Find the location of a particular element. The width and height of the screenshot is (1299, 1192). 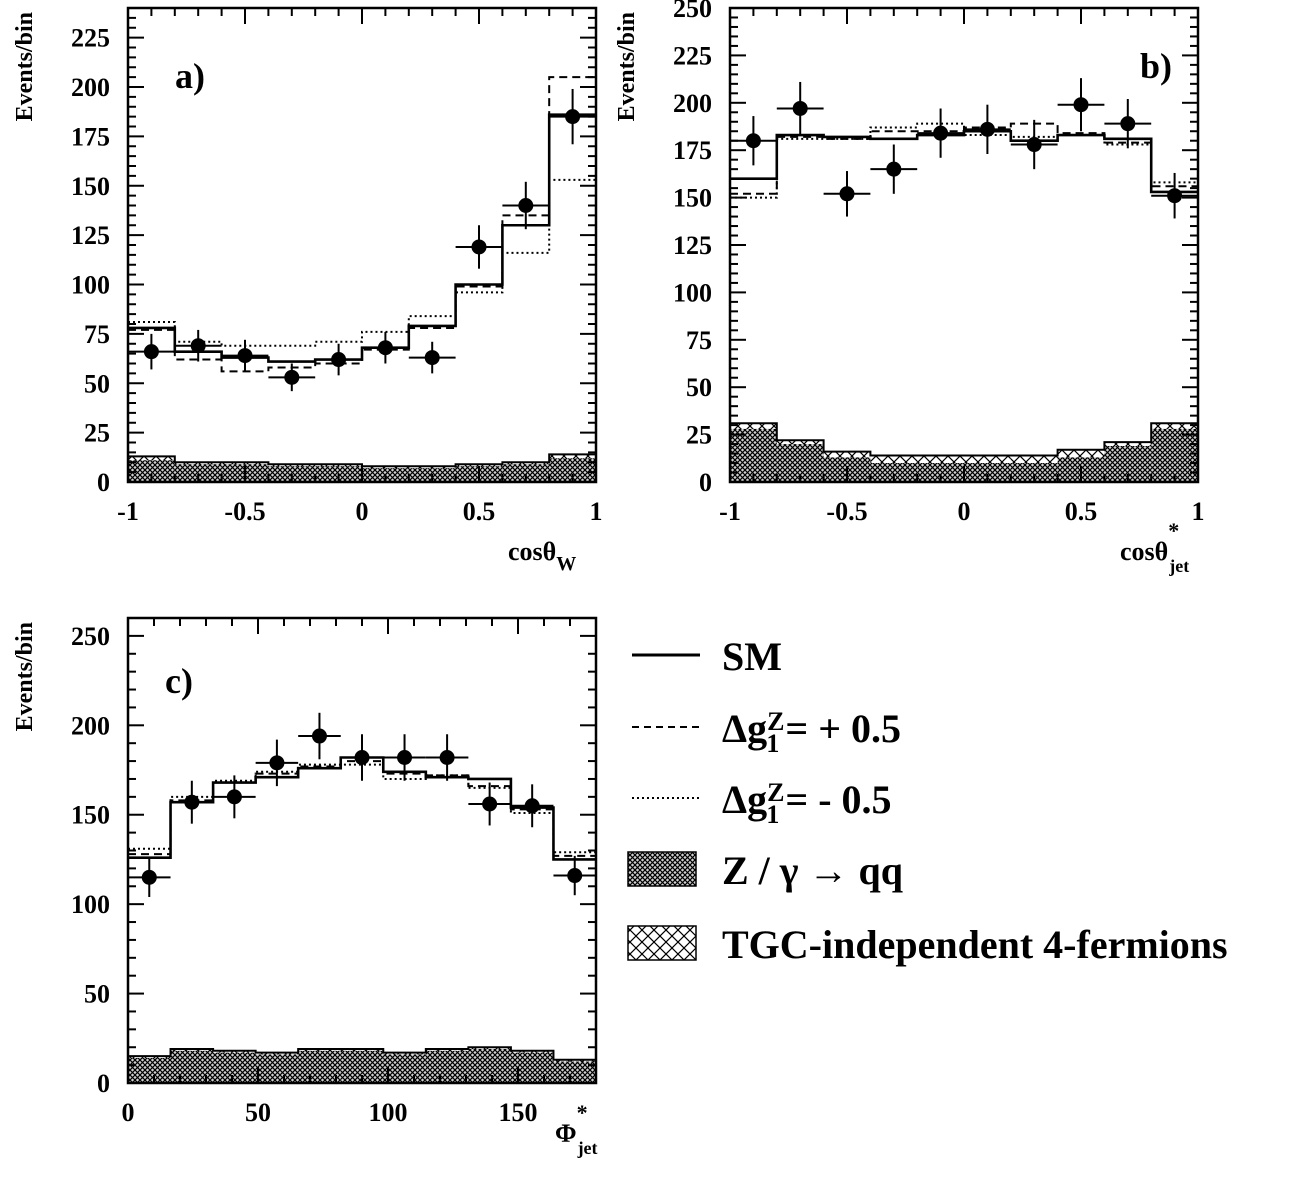

panel-tag: a) is located at coordinates (190, 76).